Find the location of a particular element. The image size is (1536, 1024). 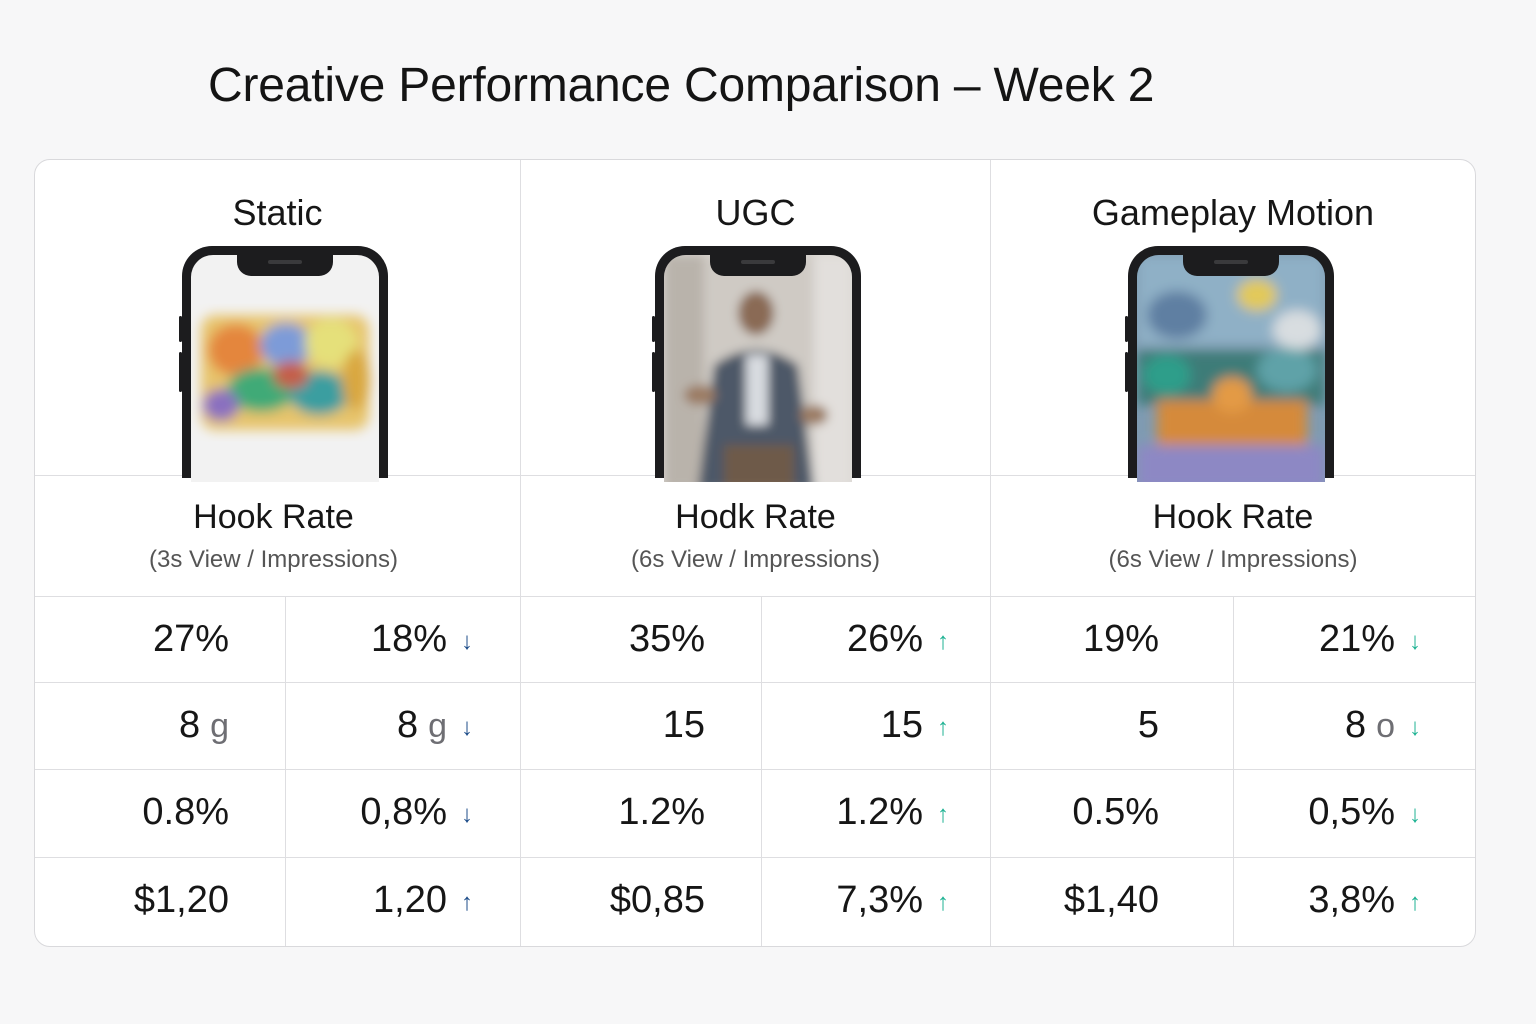

metric-header-static: Hook Rate (3s View / Impressions) is located at coordinates (277, 536).